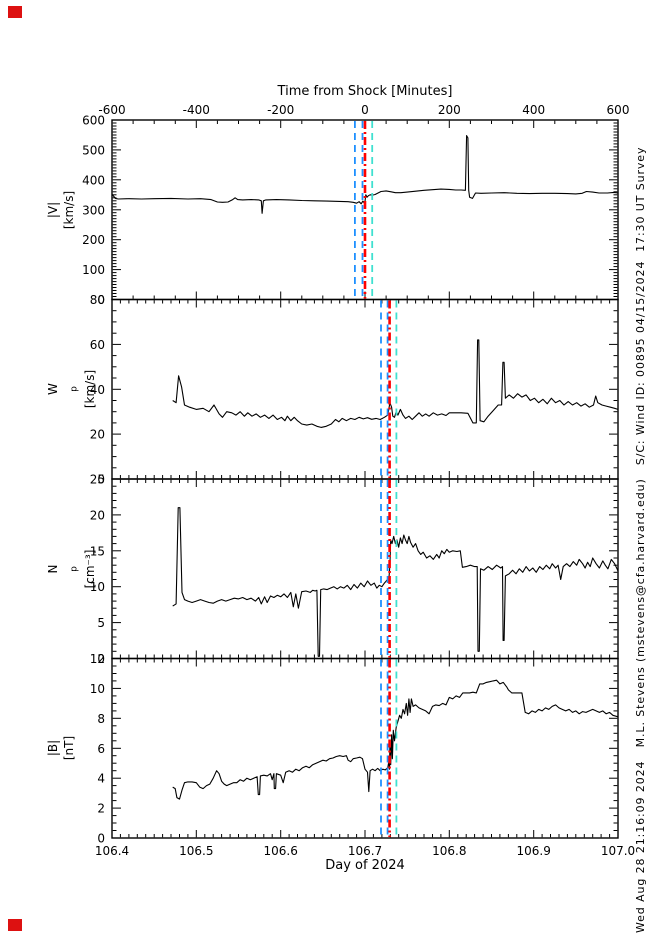  What do you see at coordinates (53, 748) in the screenshot?
I see `y-axis-label-line1: |B|` at bounding box center [53, 748].